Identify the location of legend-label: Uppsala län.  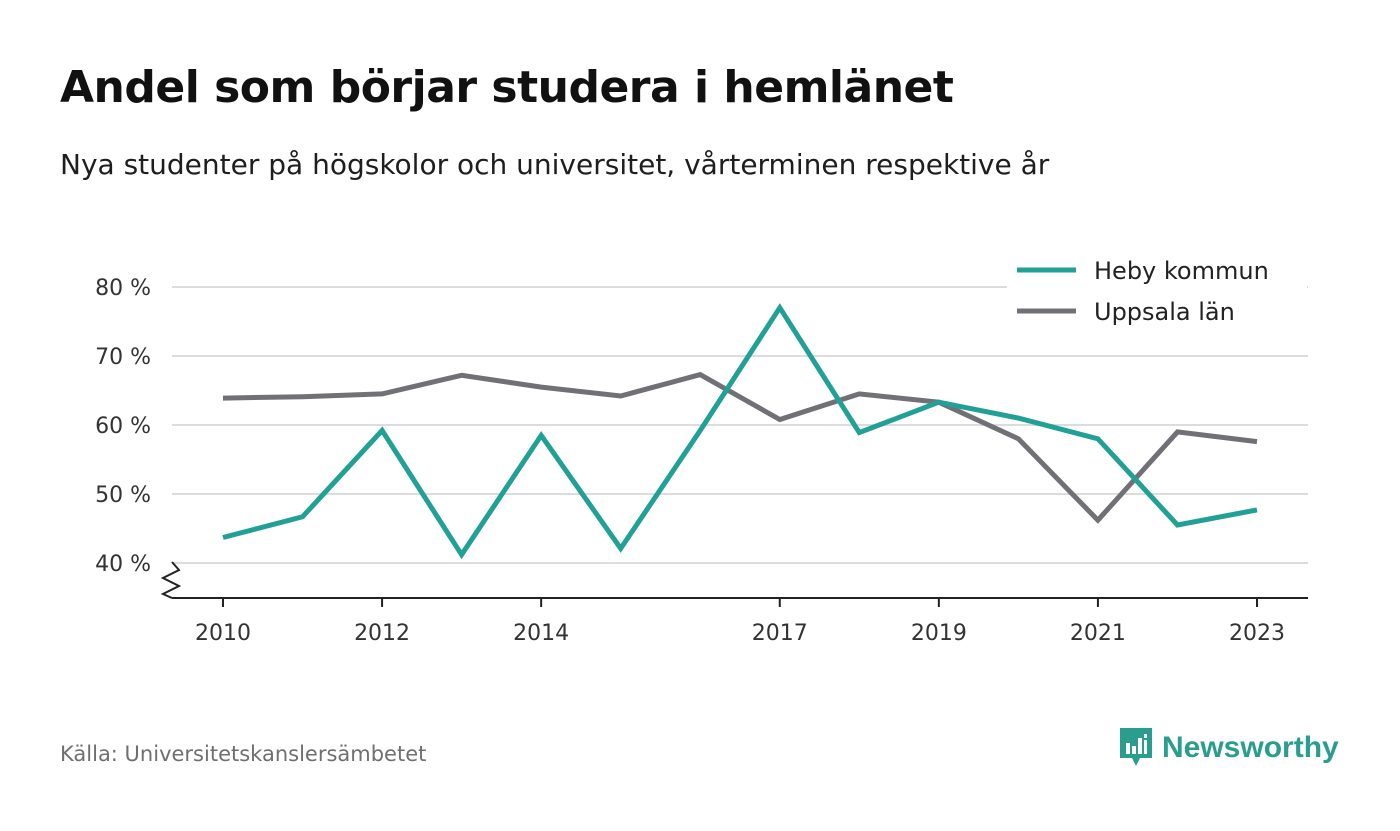
(1164, 312).